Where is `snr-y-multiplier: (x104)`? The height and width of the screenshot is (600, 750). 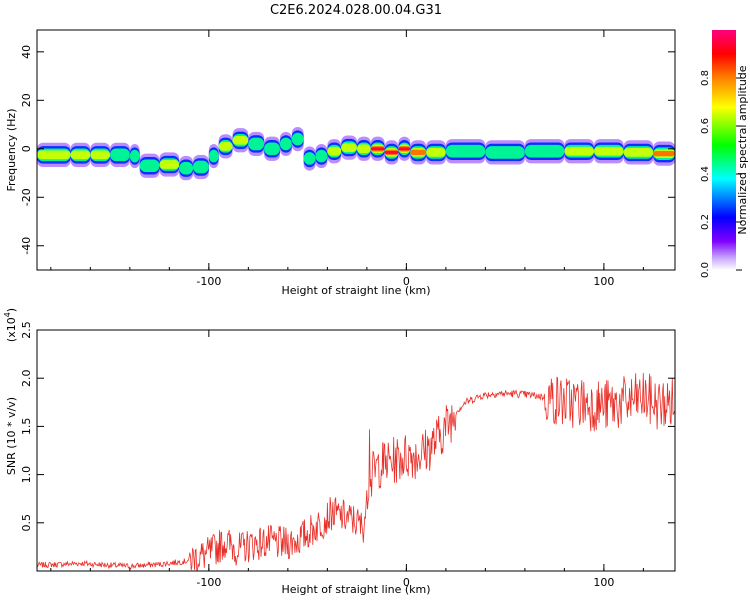
snr-y-multiplier: (x104) is located at coordinates (10, 325).